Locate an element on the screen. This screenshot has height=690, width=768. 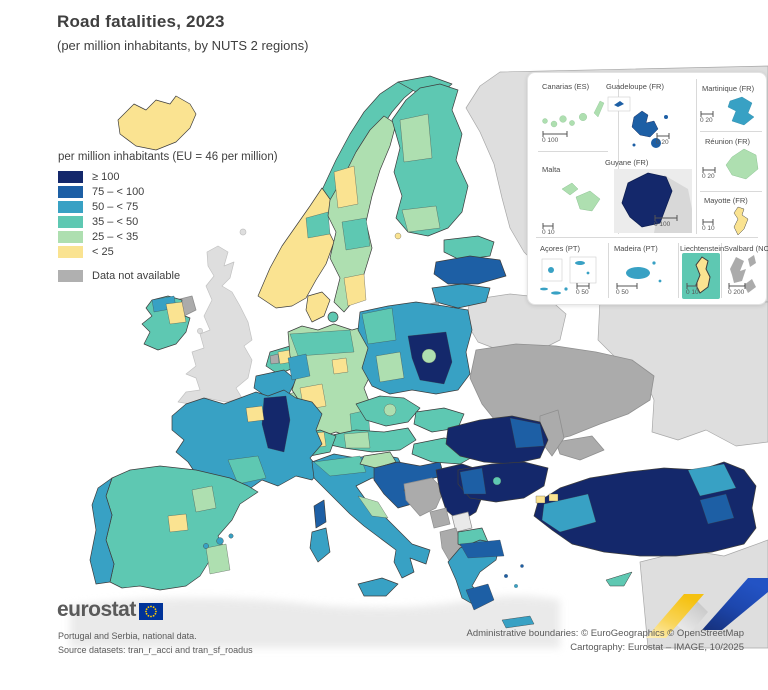
region-sweden-south is located at coordinates (355, 290).